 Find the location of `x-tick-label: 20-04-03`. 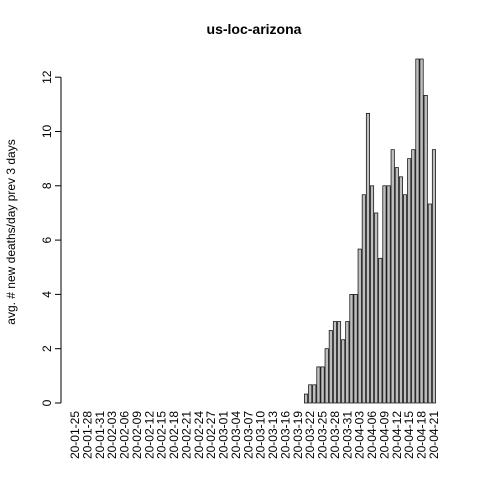

x-tick-label: 20-04-03 is located at coordinates (360, 435).